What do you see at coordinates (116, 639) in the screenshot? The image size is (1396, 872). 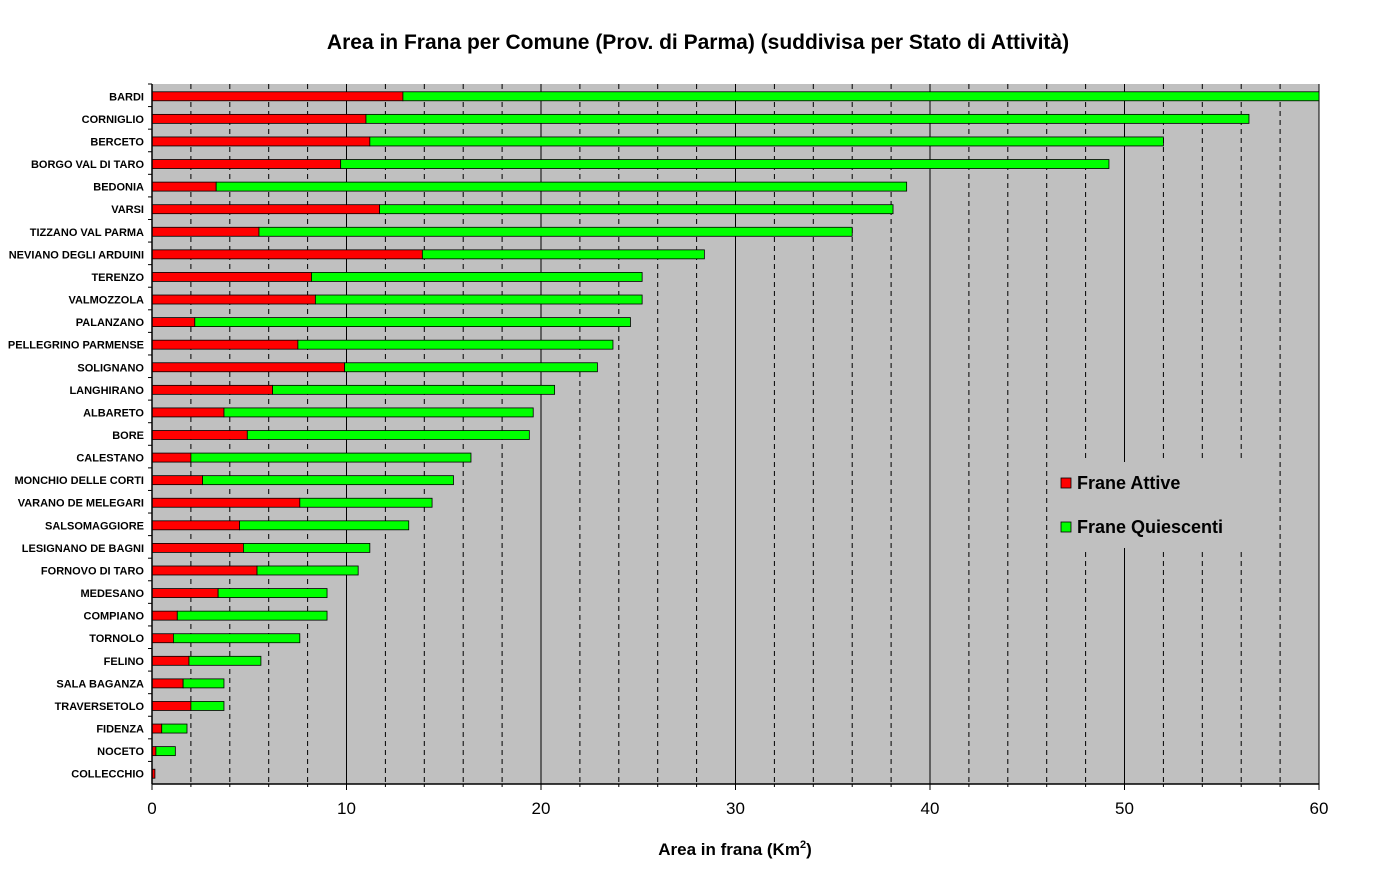 I see `category-label: TORNOLO` at bounding box center [116, 639].